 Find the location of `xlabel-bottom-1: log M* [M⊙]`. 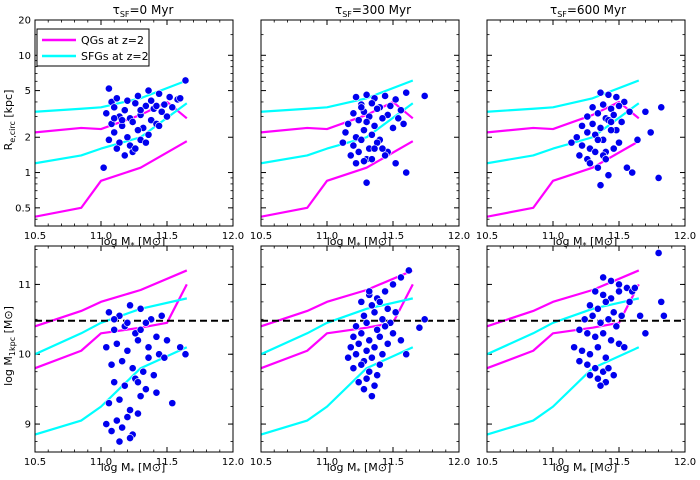

xlabel-bottom-1: log M* [M⊙] is located at coordinates (359, 468).